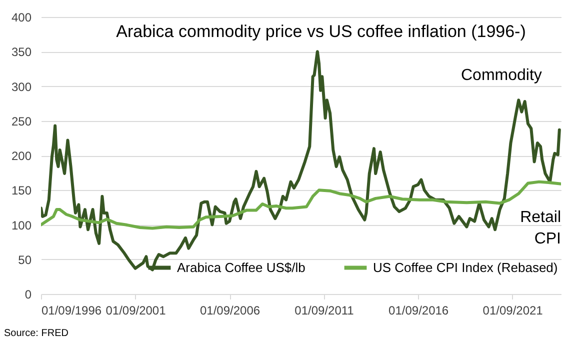 Image resolution: width=578 pixels, height=339 pixels. Describe the element at coordinates (21, 52) in the screenshot. I see `y-tick-label: 350` at that location.